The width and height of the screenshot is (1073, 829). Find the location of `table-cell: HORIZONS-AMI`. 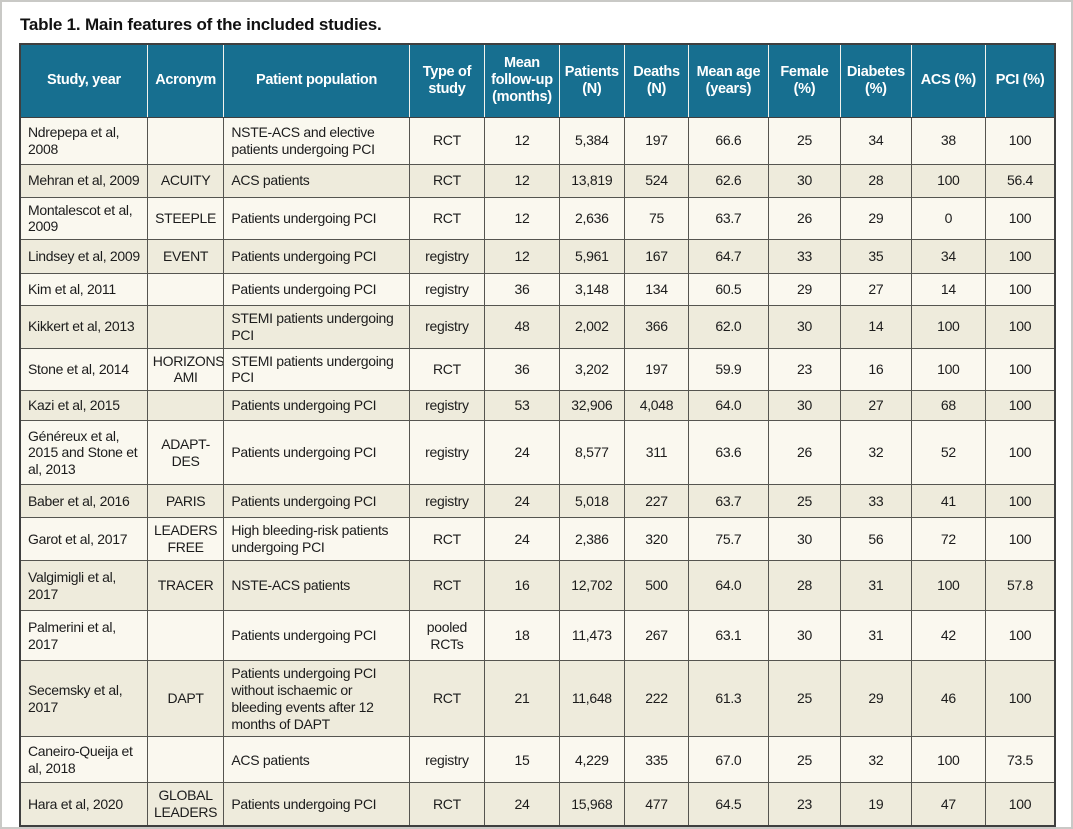

table-cell: HORIZONS-AMI is located at coordinates (185, 369).